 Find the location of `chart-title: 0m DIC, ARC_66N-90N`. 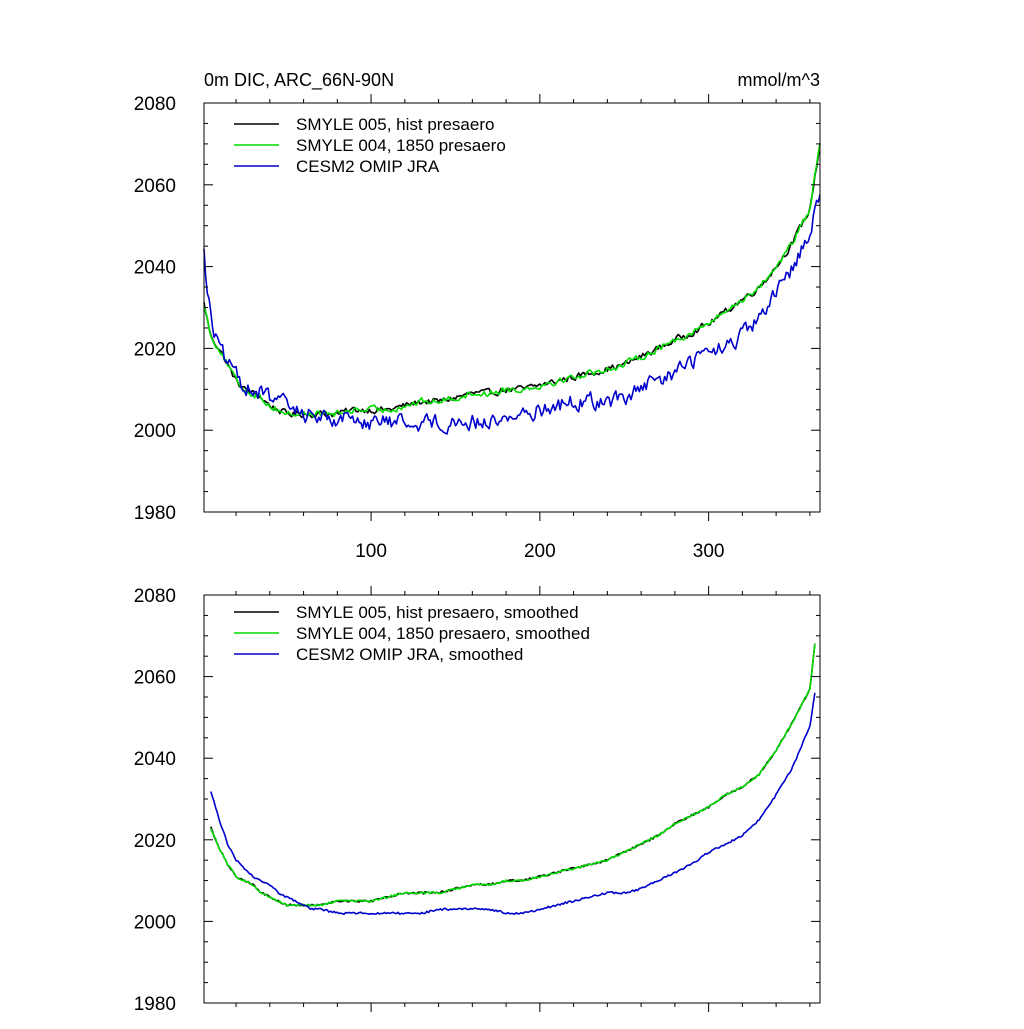

chart-title: 0m DIC, ARC_66N-90N is located at coordinates (299, 80).